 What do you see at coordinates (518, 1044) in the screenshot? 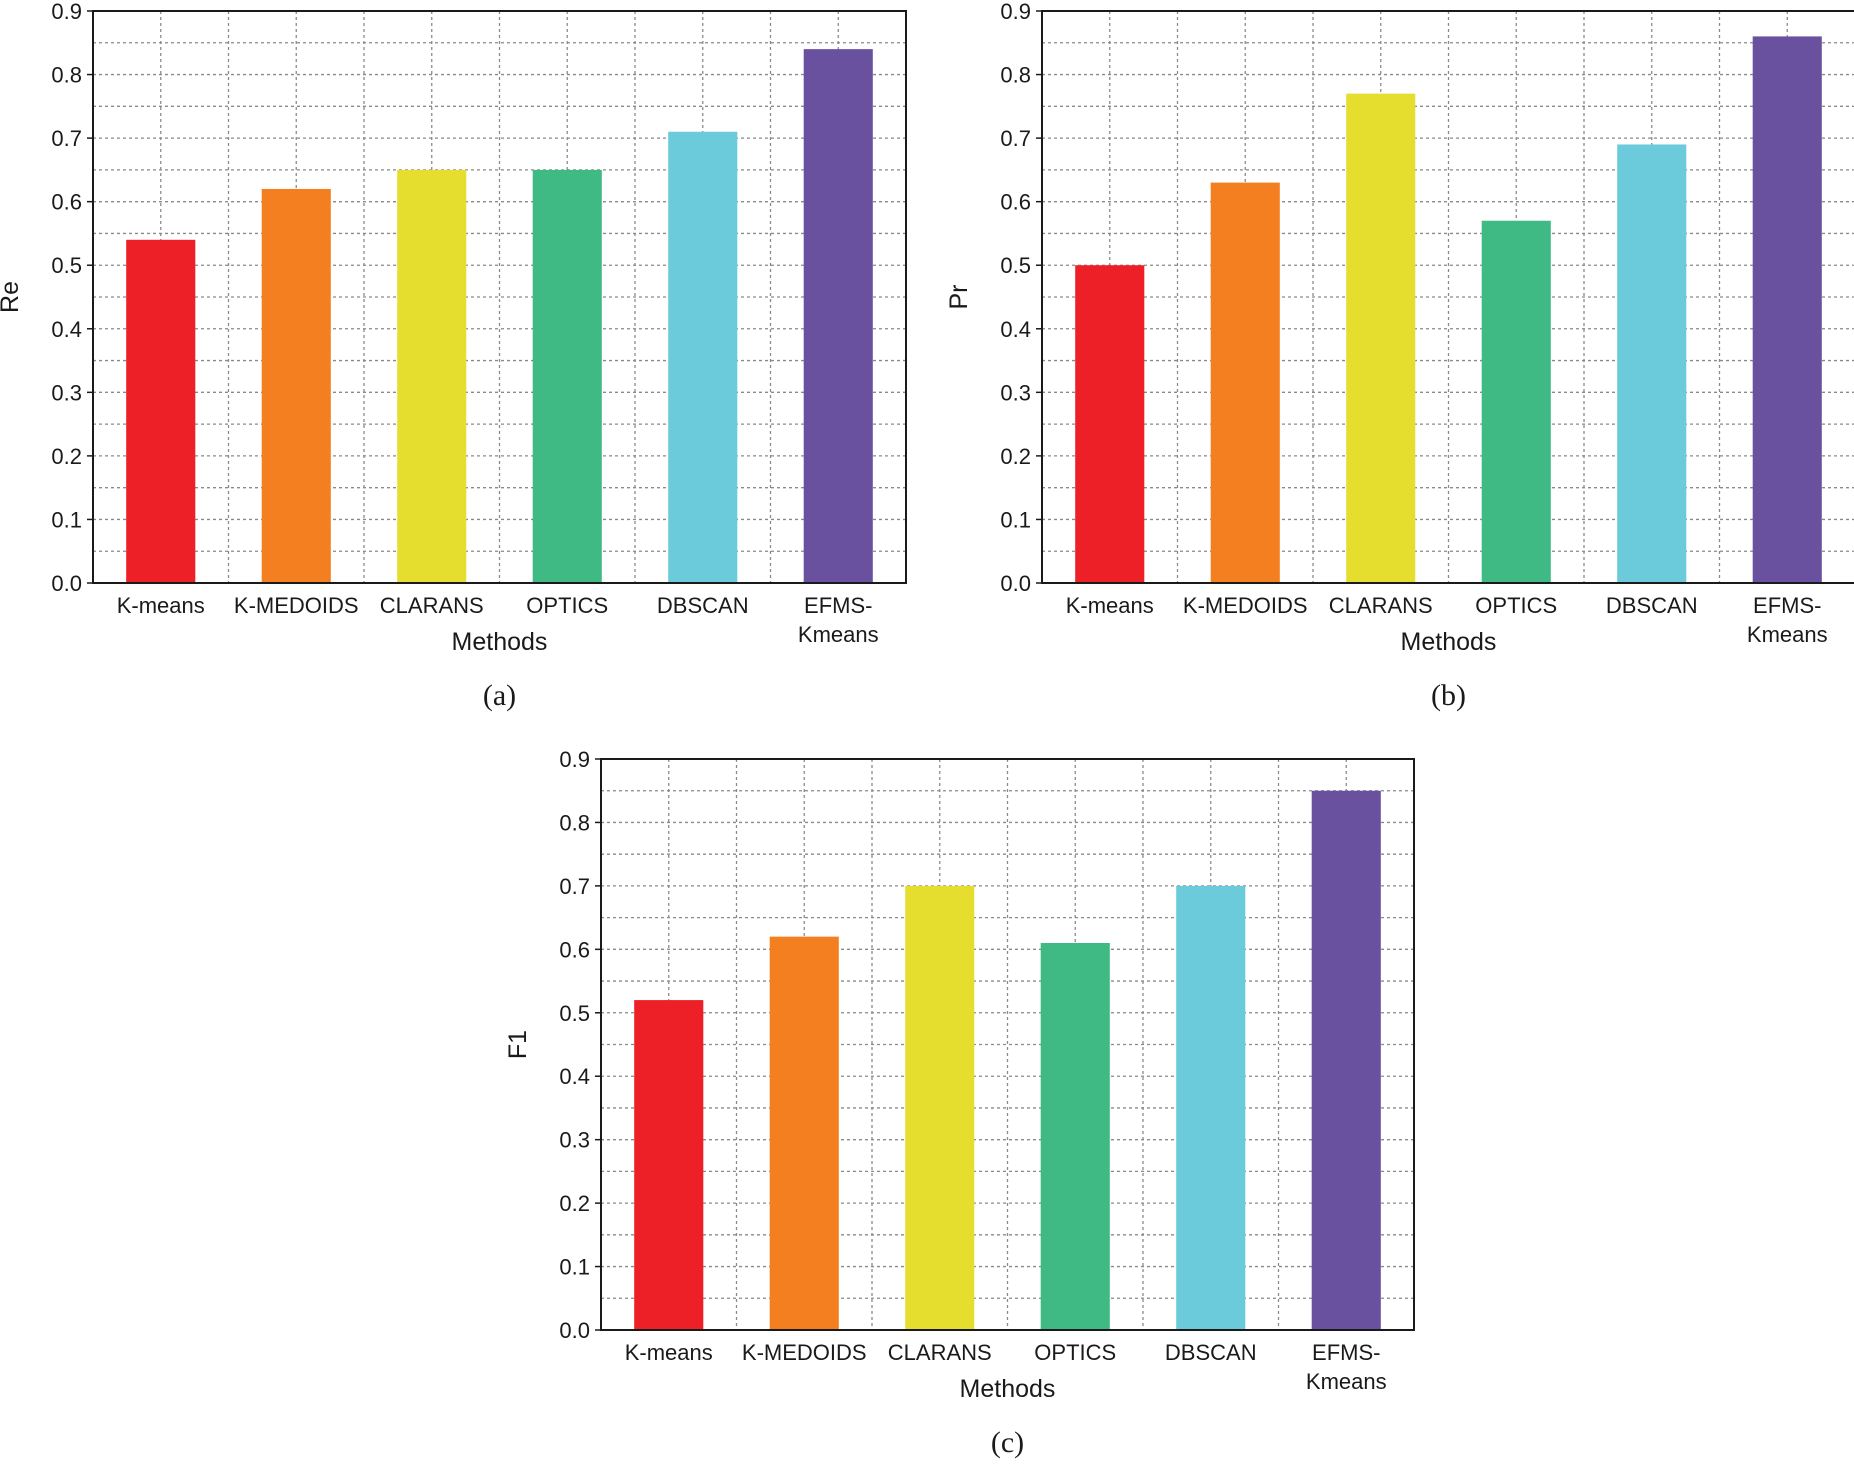
I see `y-axis-title: F1` at bounding box center [518, 1044].